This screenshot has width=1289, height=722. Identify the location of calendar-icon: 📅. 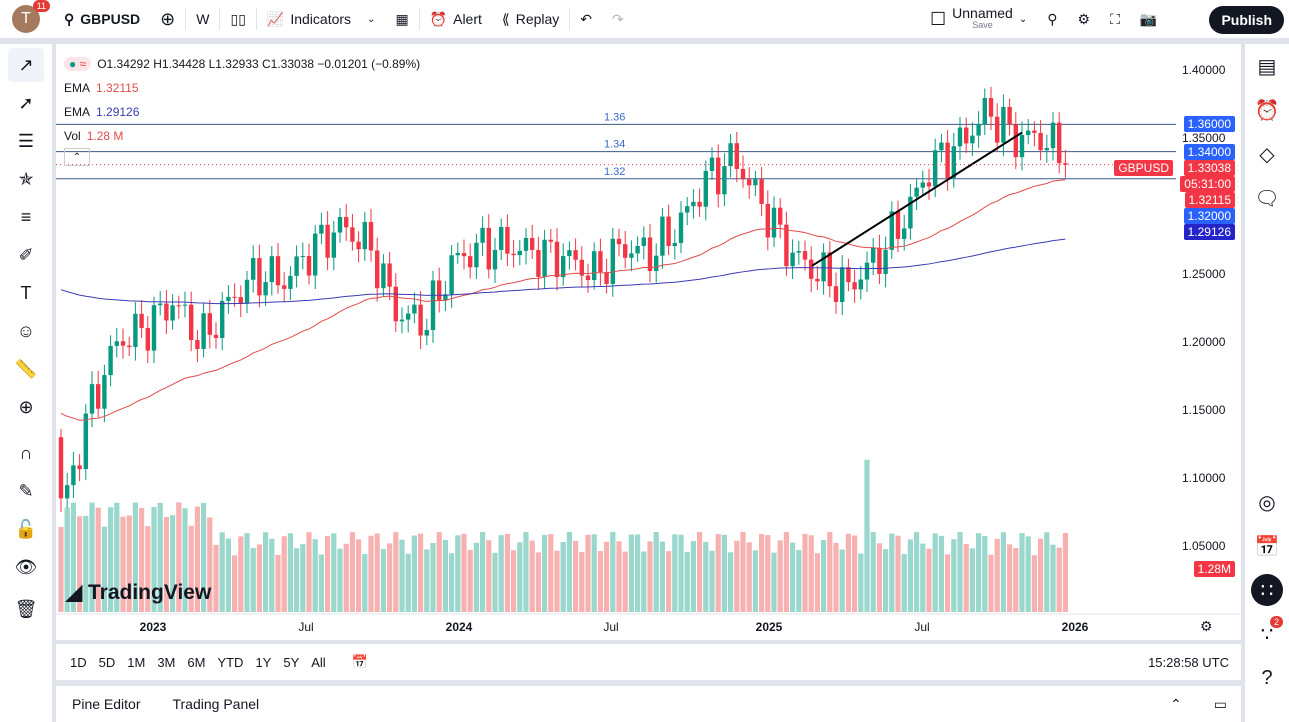
(1267, 546).